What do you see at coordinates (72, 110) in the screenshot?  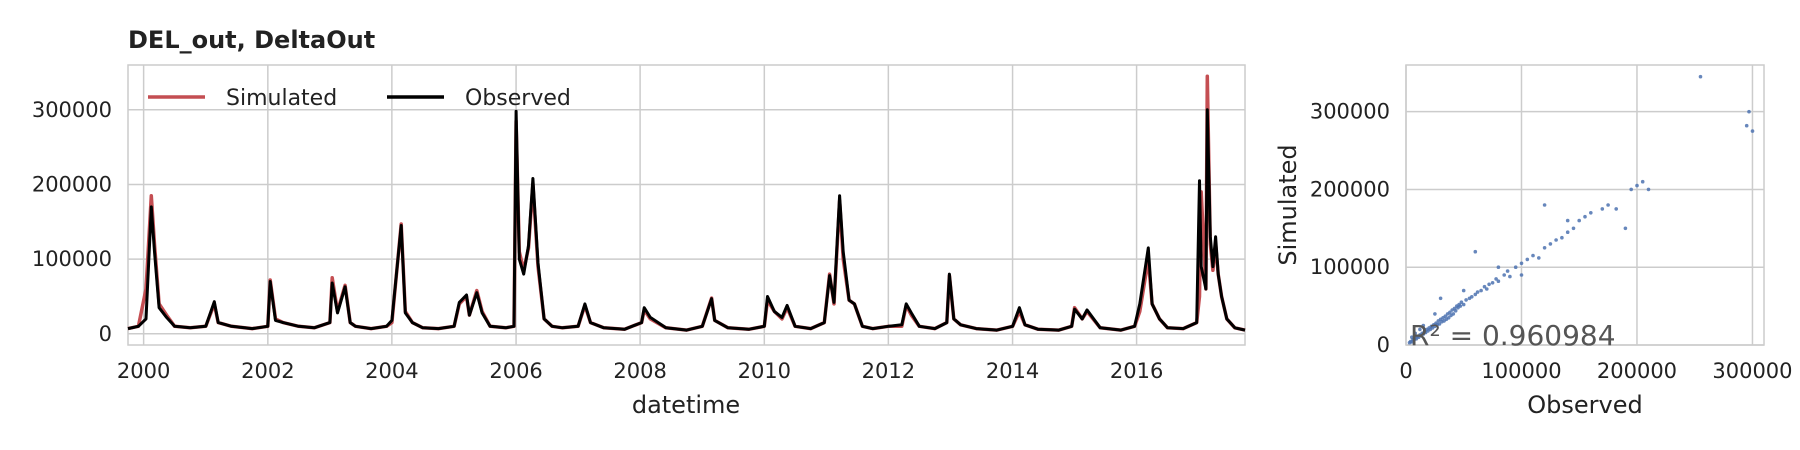 I see `timeseries-y-tick-label: 300000` at bounding box center [72, 110].